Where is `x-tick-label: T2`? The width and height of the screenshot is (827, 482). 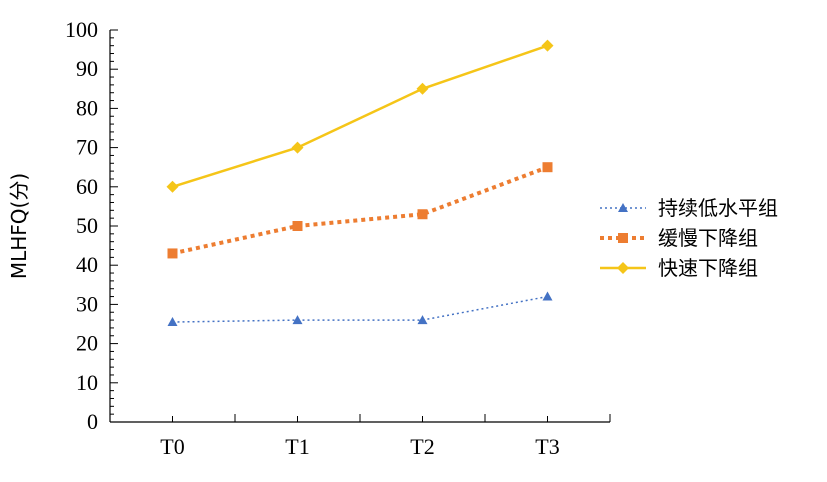
x-tick-label: T2 is located at coordinates (422, 446).